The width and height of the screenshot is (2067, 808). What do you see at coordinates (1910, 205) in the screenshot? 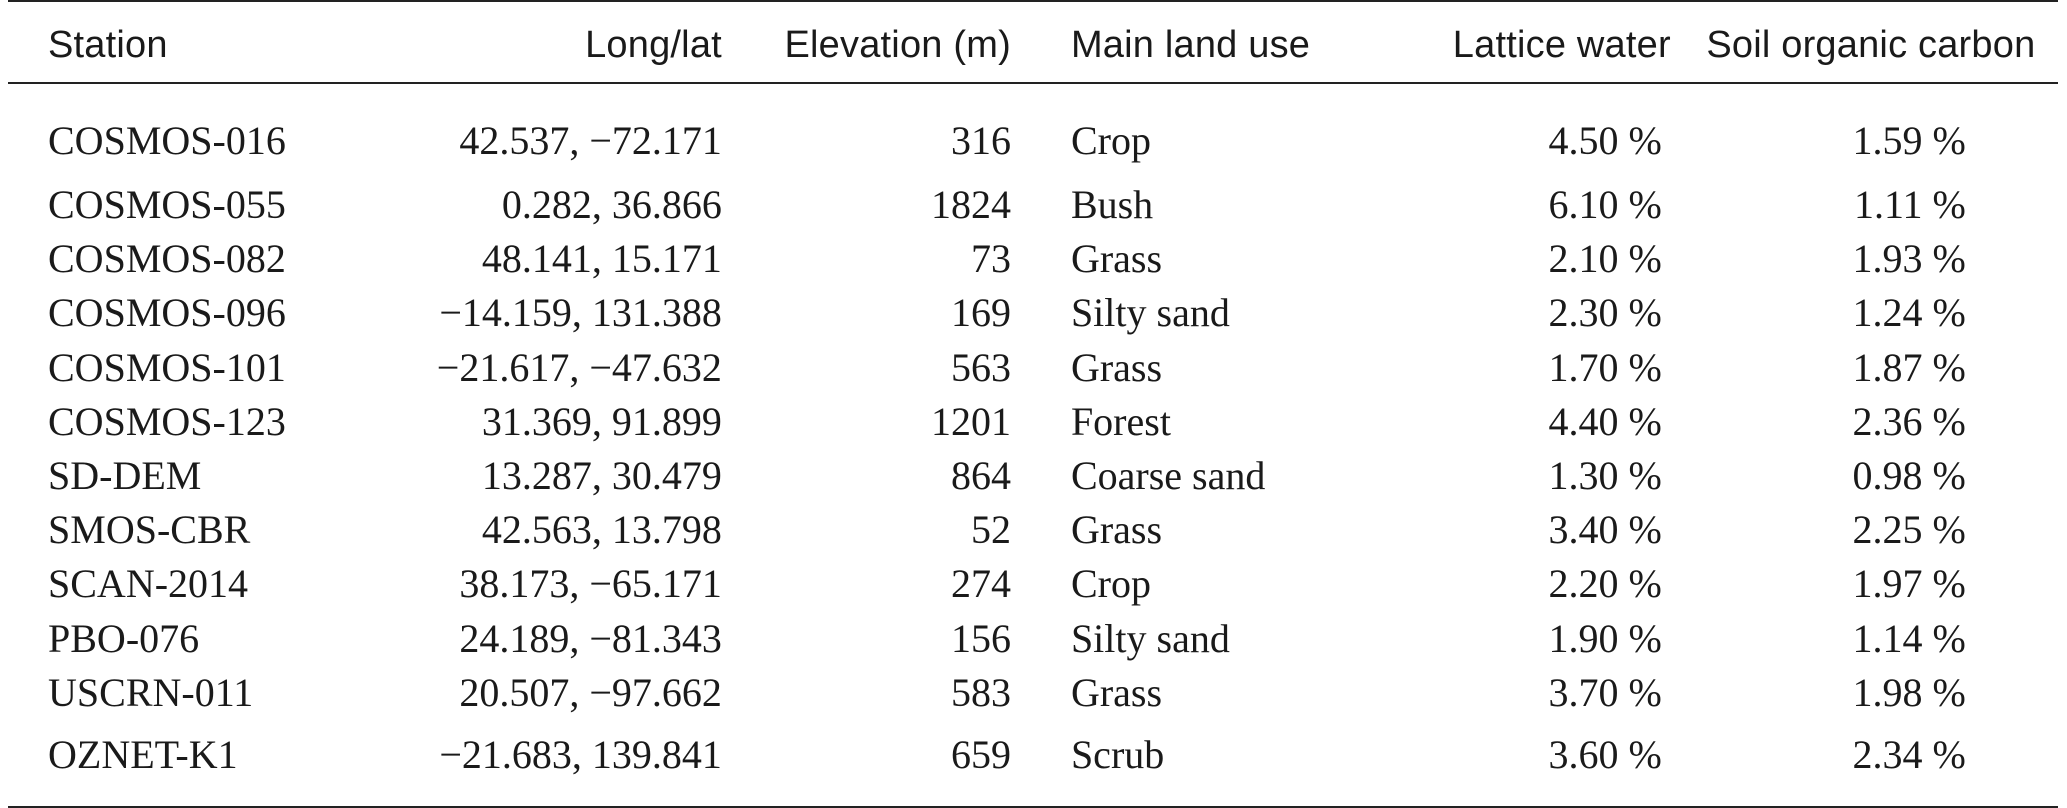
I see `cell-soil-organic-carbon-value: 1.11 %` at bounding box center [1910, 205].